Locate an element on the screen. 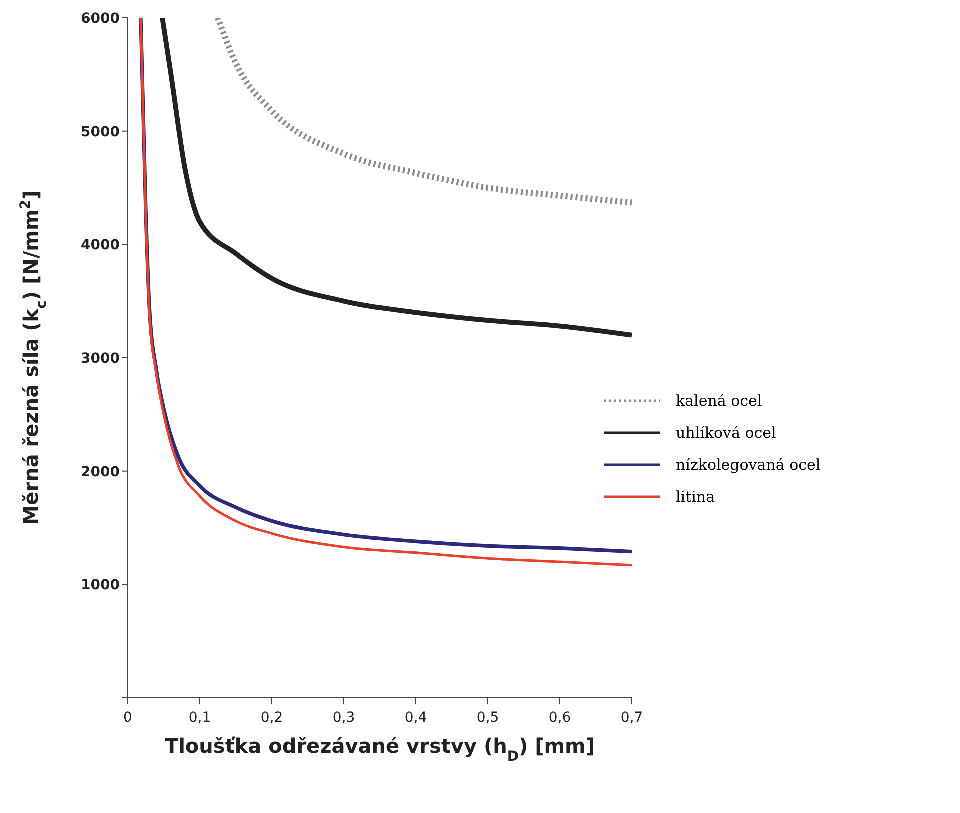 The width and height of the screenshot is (960, 813). x-axis-title: Tloušťka odřezávané vrstvy (h$_{D}$) [mm] is located at coordinates (380, 749).